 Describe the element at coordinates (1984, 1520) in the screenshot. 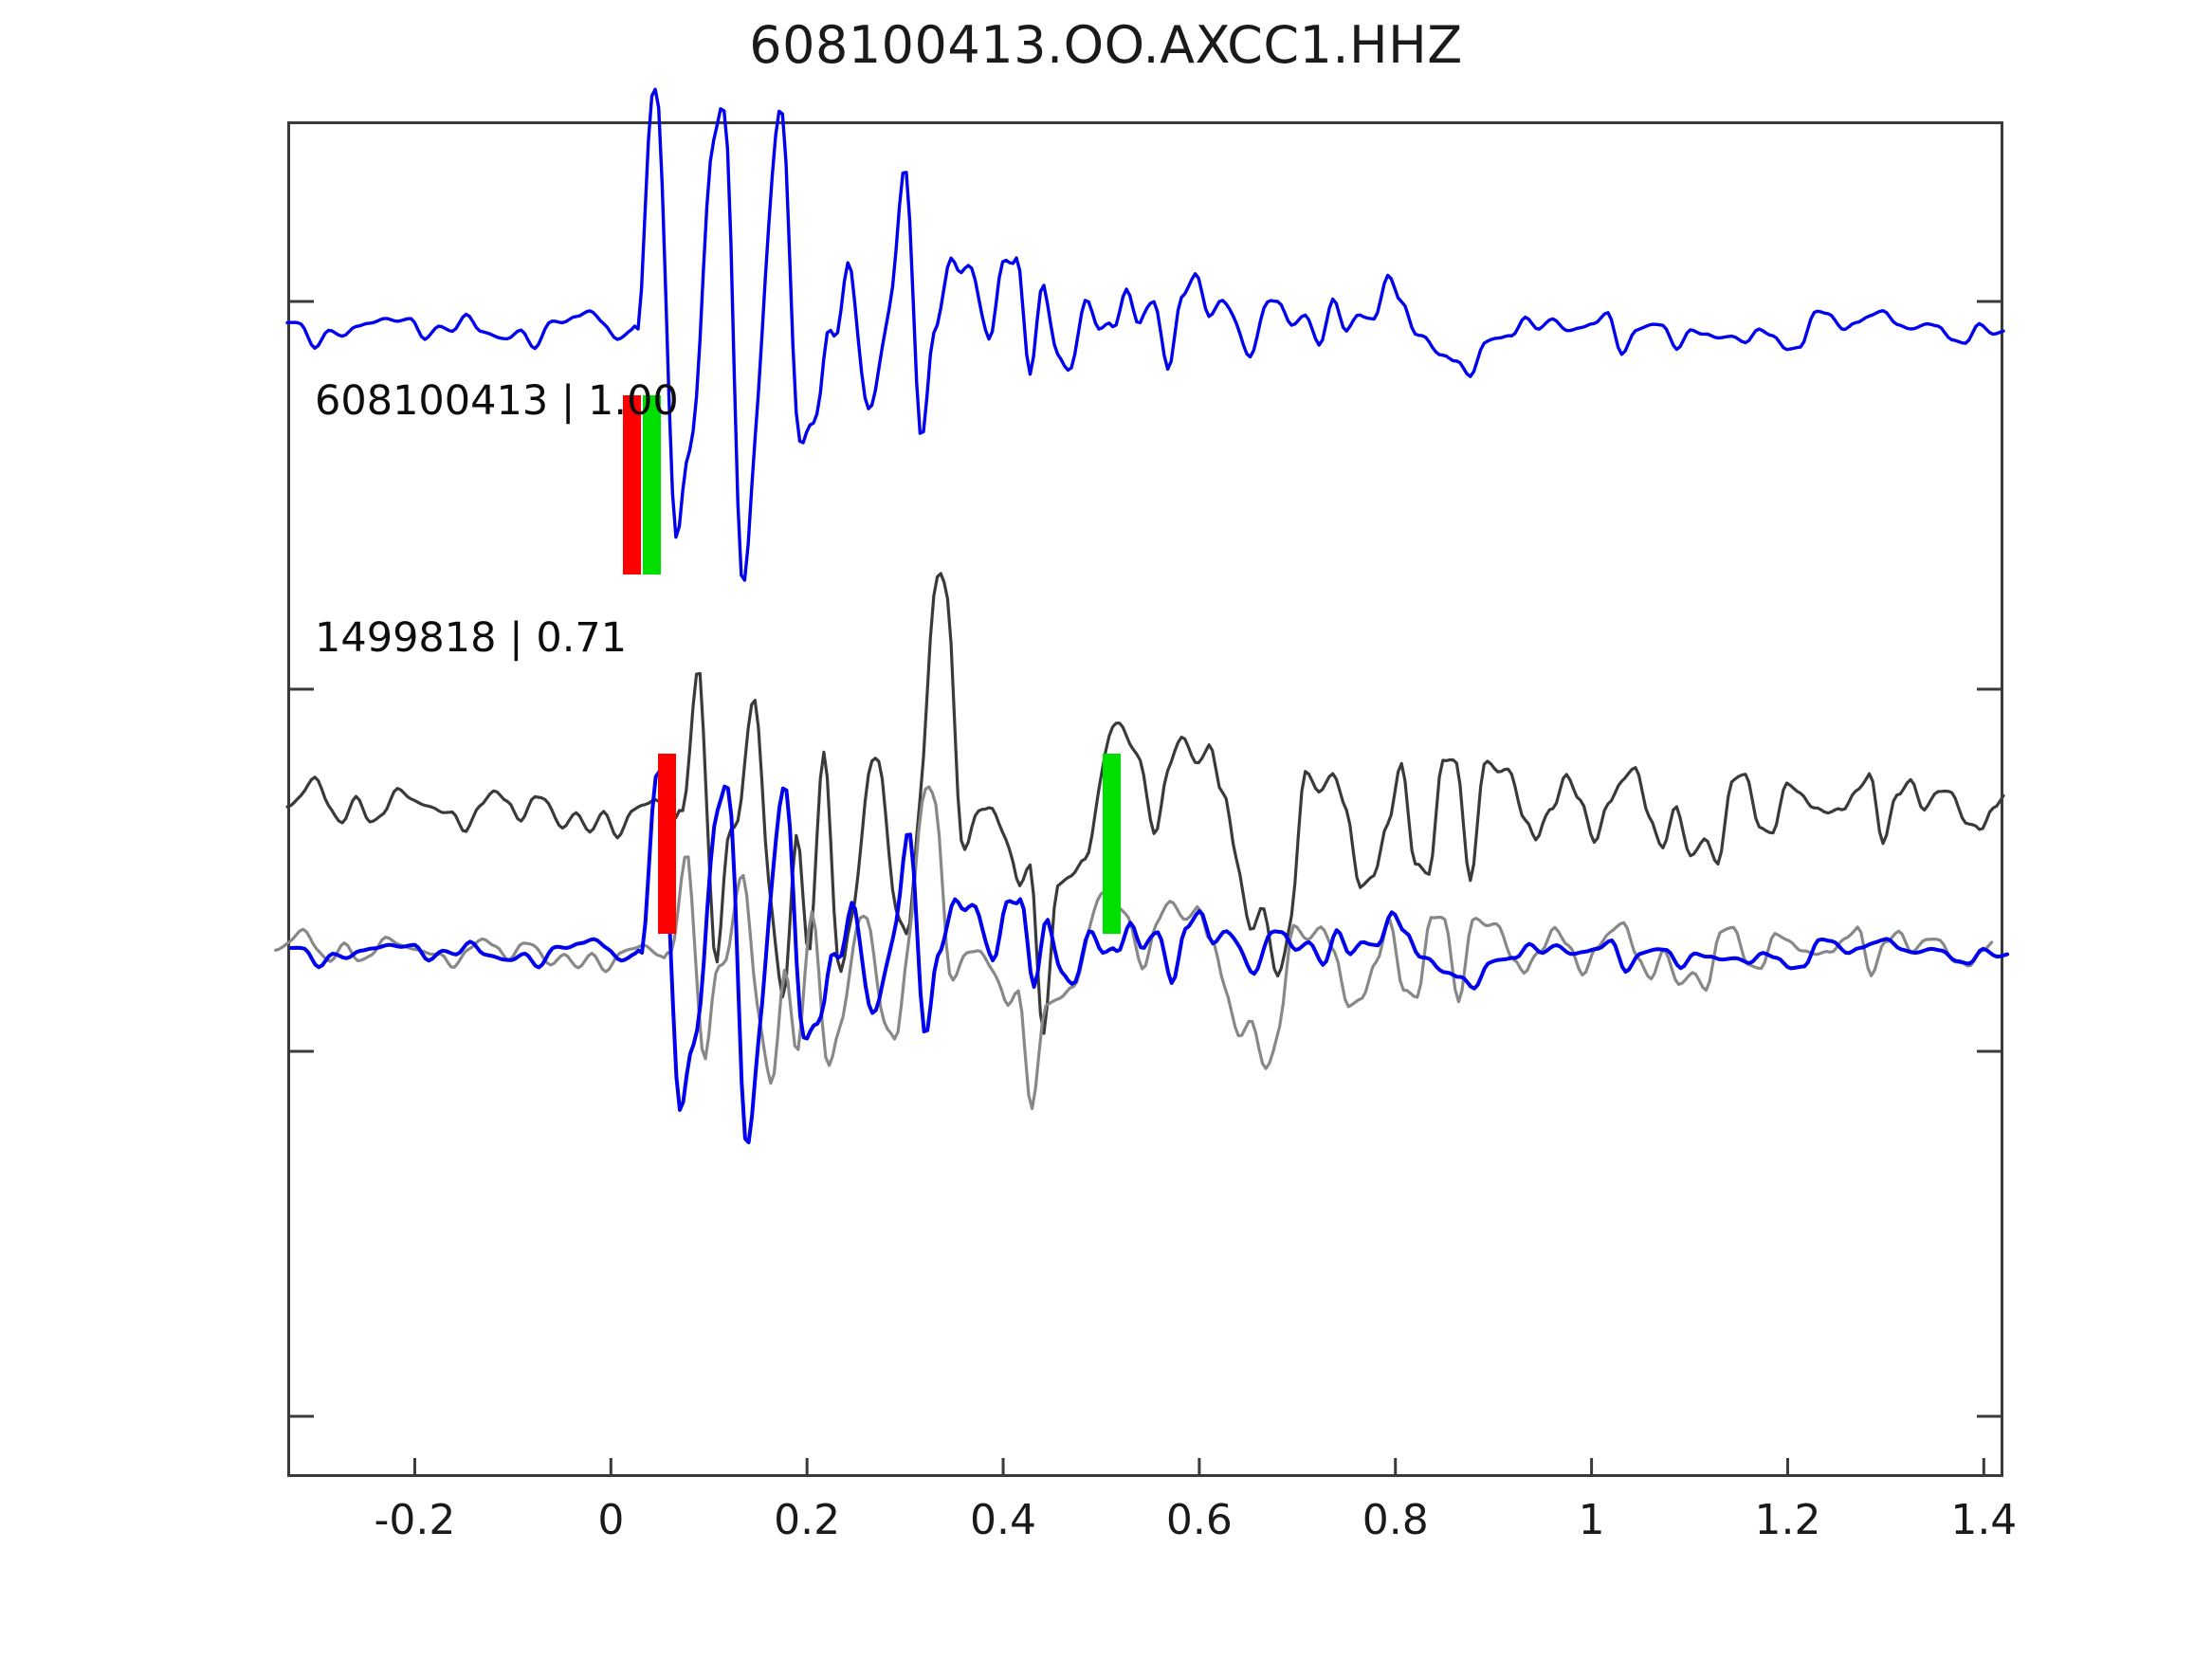

I see `x-tick-label-8: 1.4` at that location.